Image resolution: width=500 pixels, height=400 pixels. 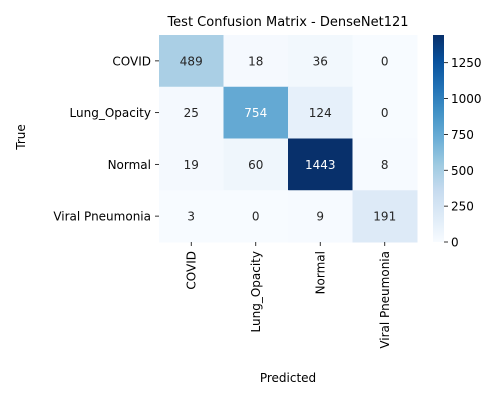 I want to click on cell-value-label: 8, so click(x=385, y=165).